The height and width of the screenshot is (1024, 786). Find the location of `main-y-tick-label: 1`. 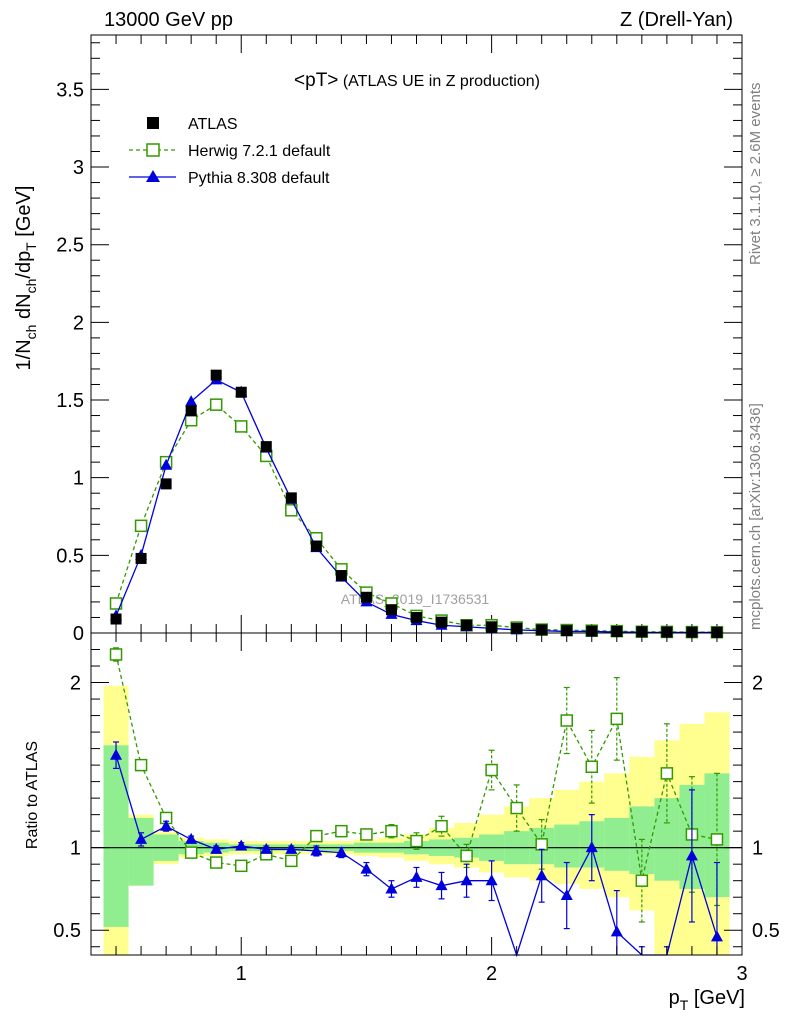

main-y-tick-label: 1 is located at coordinates (78, 479).